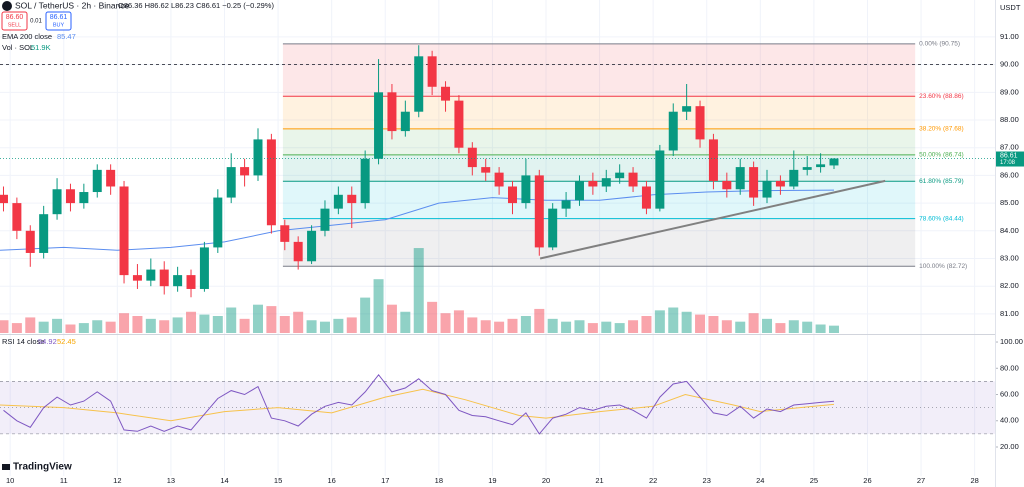 This screenshot has width=1024, height=487. I want to click on y-tick-label: 82.00, so click(1009, 285).